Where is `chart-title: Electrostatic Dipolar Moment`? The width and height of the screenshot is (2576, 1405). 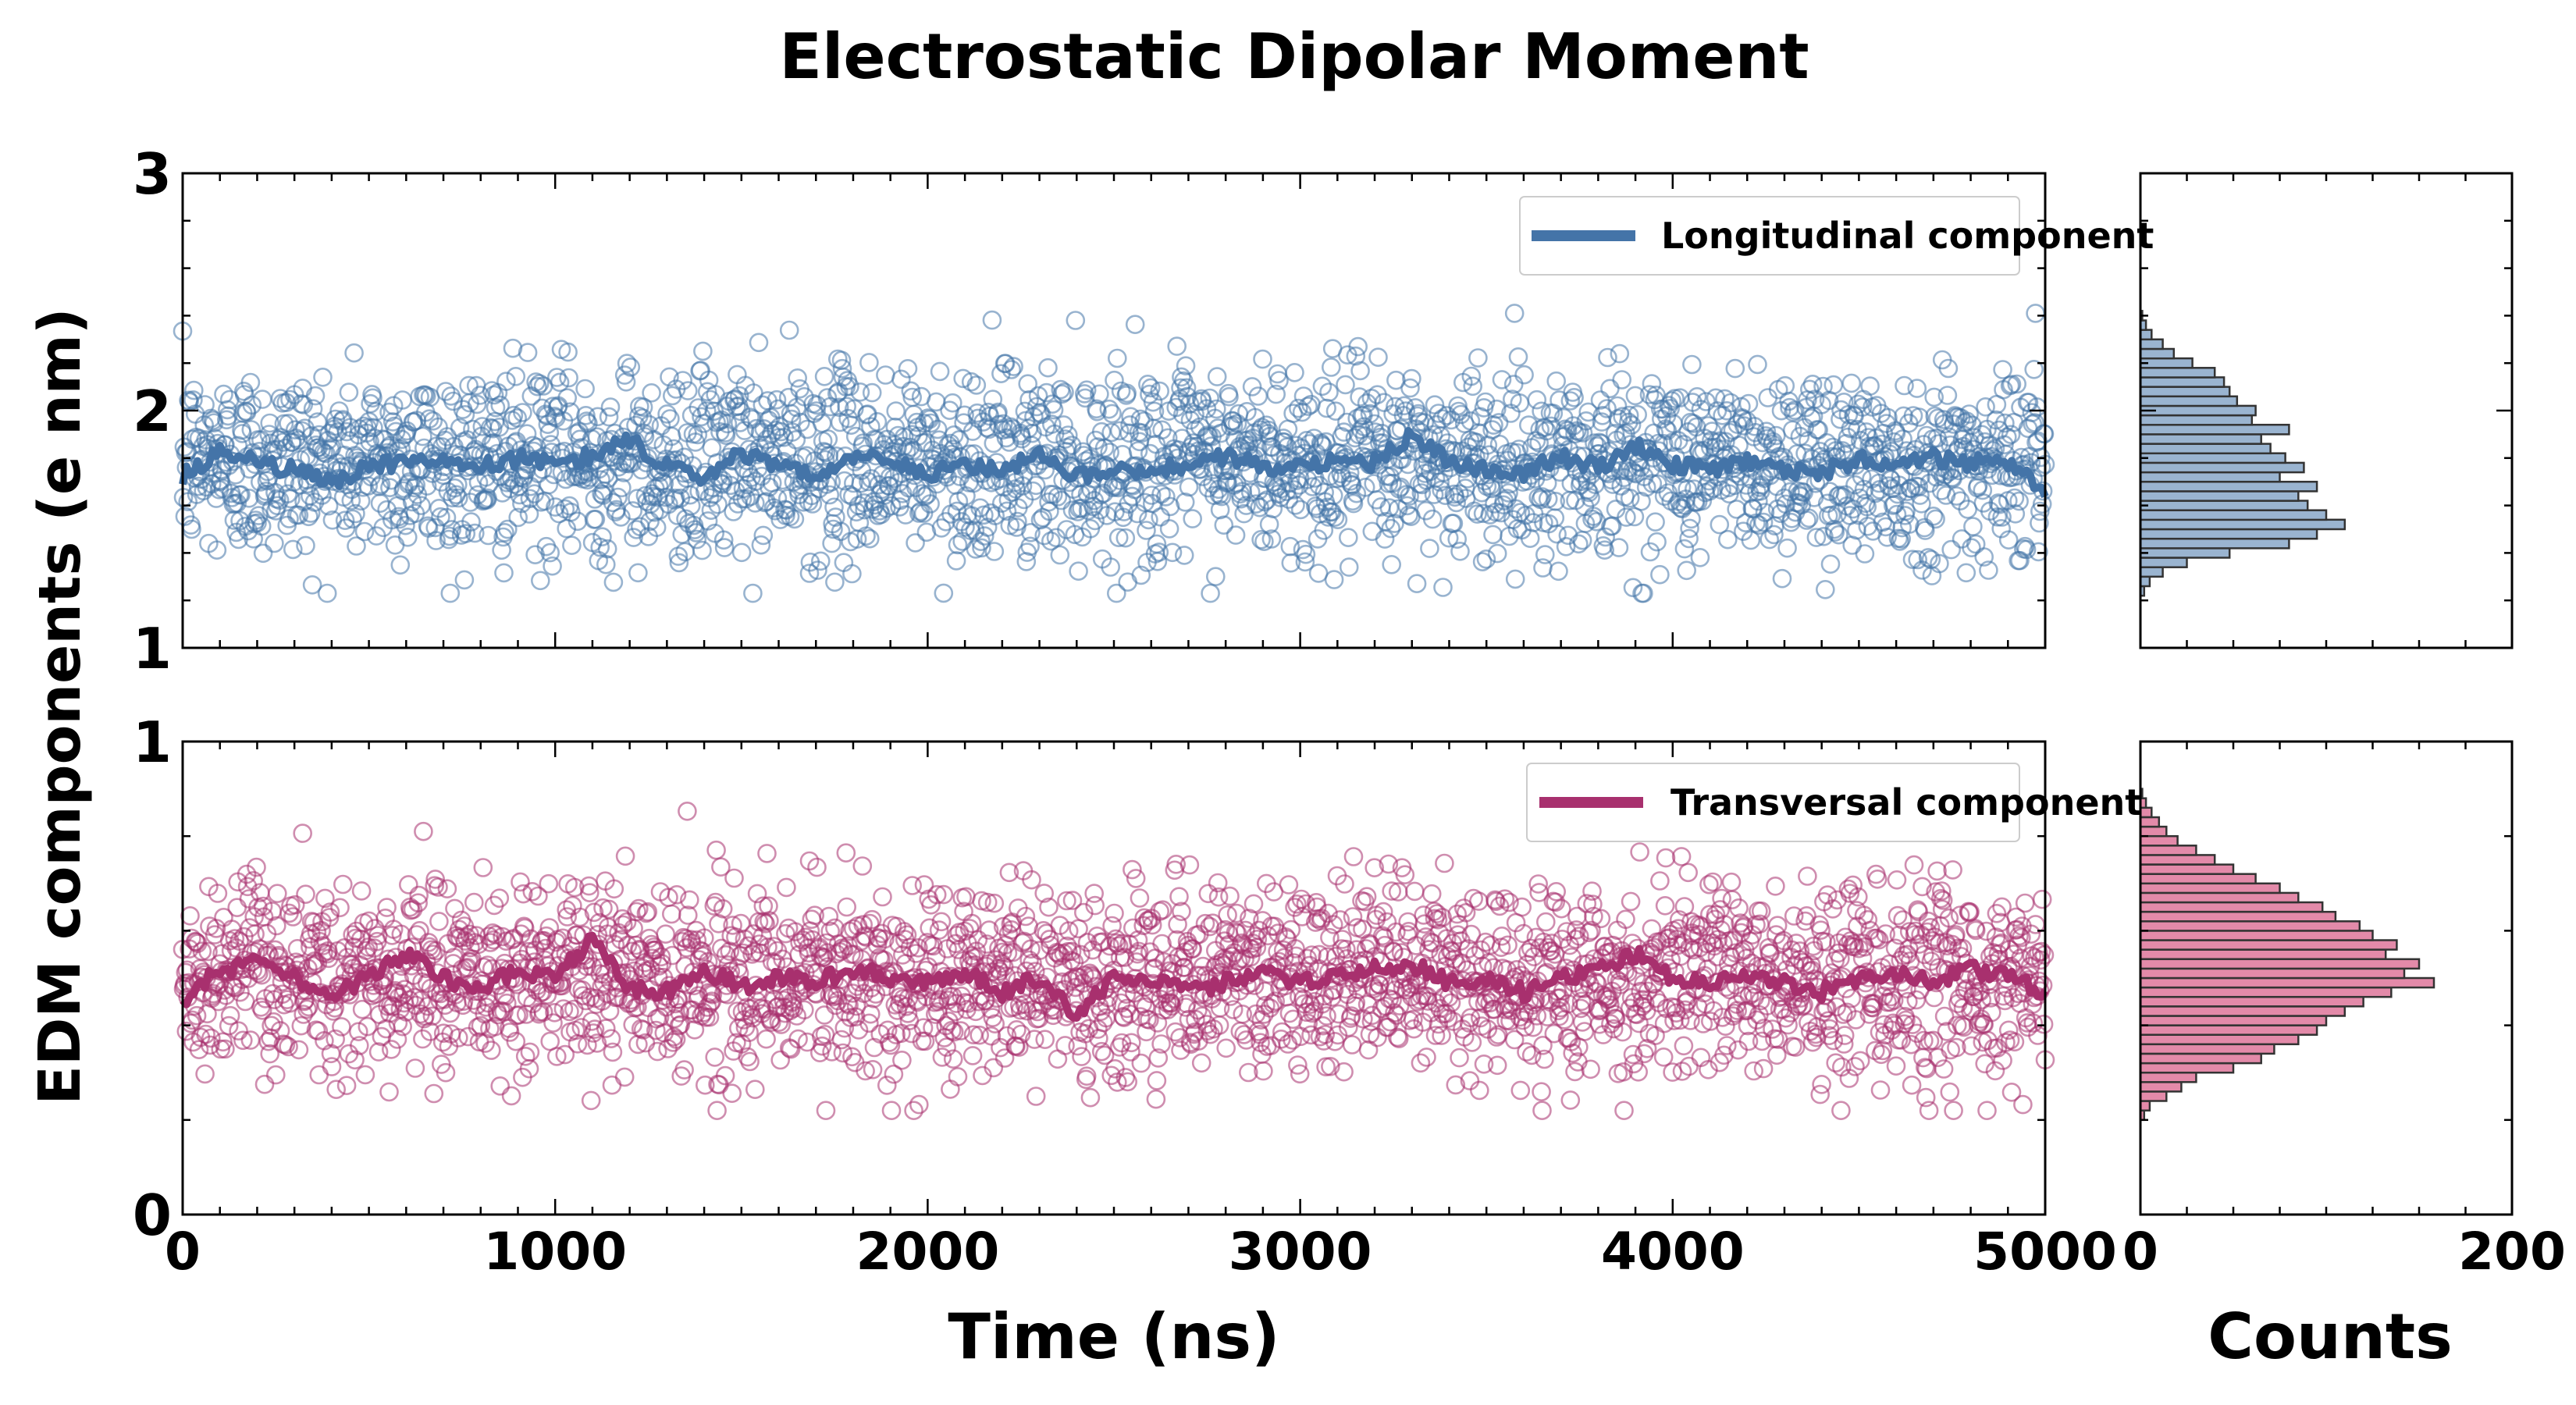 chart-title: Electrostatic Dipolar Moment is located at coordinates (1294, 56).